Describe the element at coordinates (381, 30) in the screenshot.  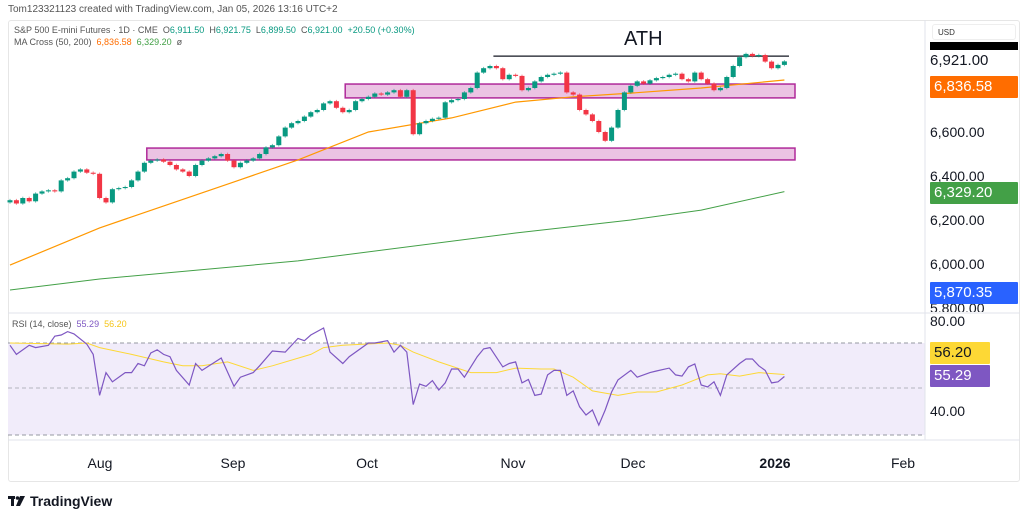
I see `change-value: +20.50 (+0.30%)` at that location.